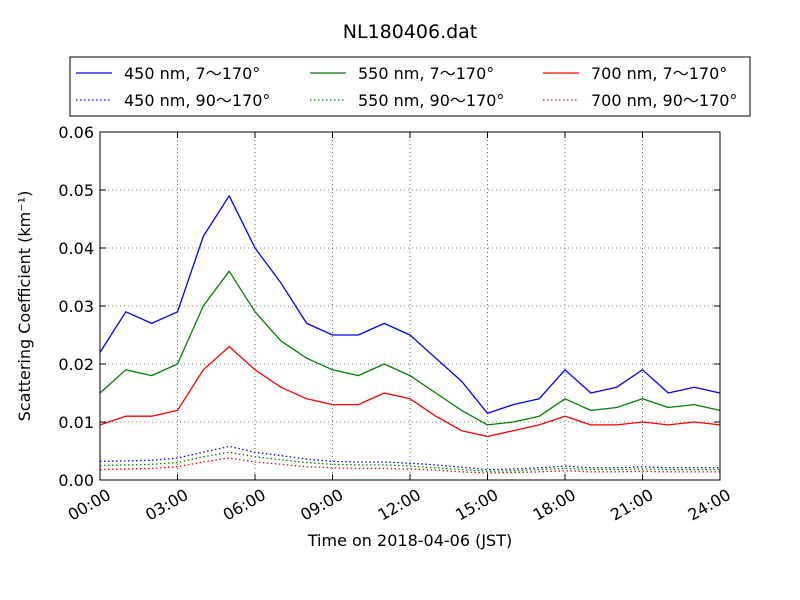 The height and width of the screenshot is (600, 800). What do you see at coordinates (659, 73) in the screenshot?
I see `legend-label: 700 nm, 7～170°` at bounding box center [659, 73].